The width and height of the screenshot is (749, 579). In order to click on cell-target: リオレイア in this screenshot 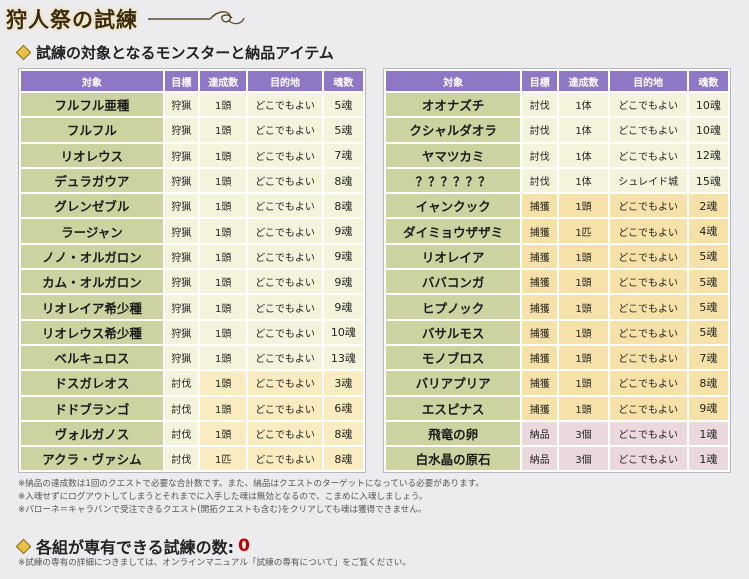, I will do `click(453, 256)`.